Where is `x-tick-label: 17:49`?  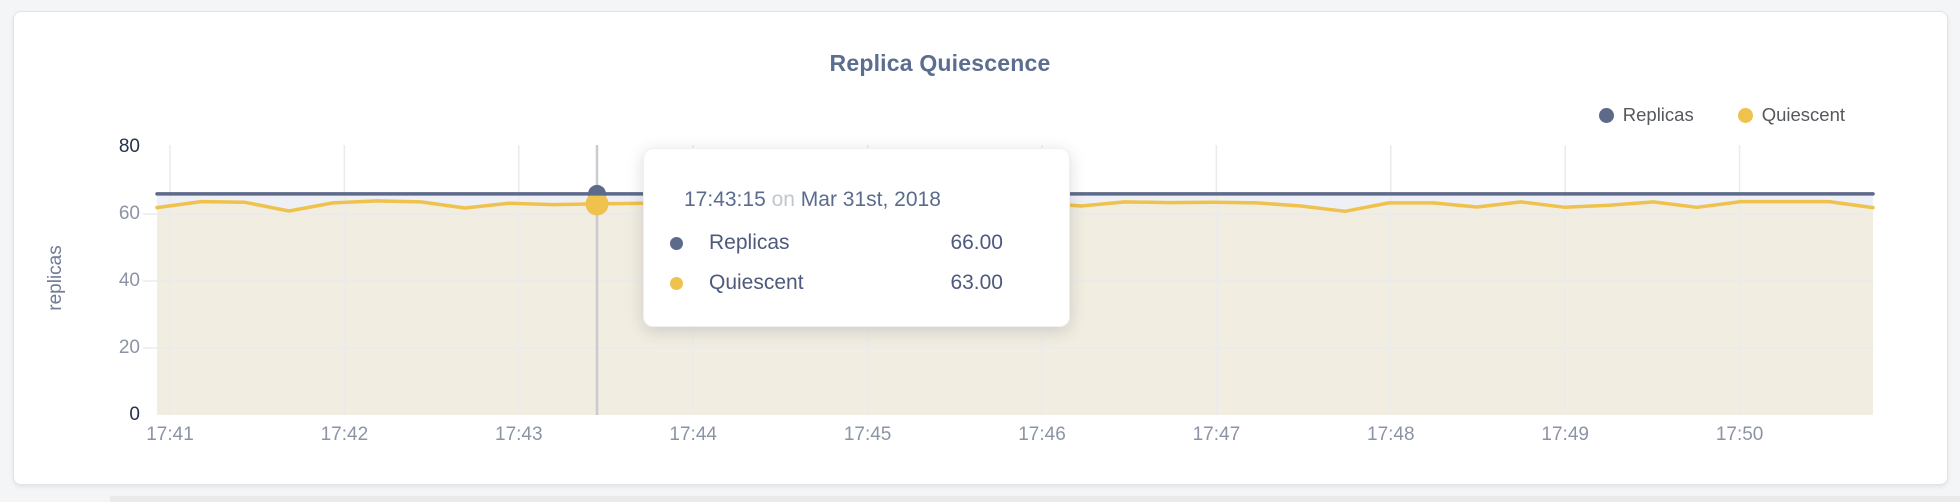 x-tick-label: 17:49 is located at coordinates (1565, 434).